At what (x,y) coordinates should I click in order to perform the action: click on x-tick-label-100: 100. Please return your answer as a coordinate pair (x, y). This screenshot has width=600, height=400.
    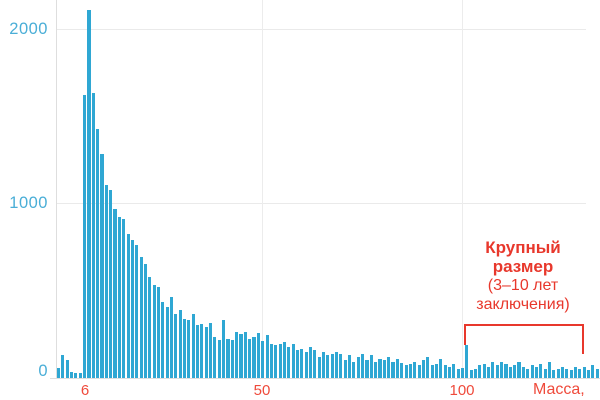
    Looking at the image, I should click on (462, 390).